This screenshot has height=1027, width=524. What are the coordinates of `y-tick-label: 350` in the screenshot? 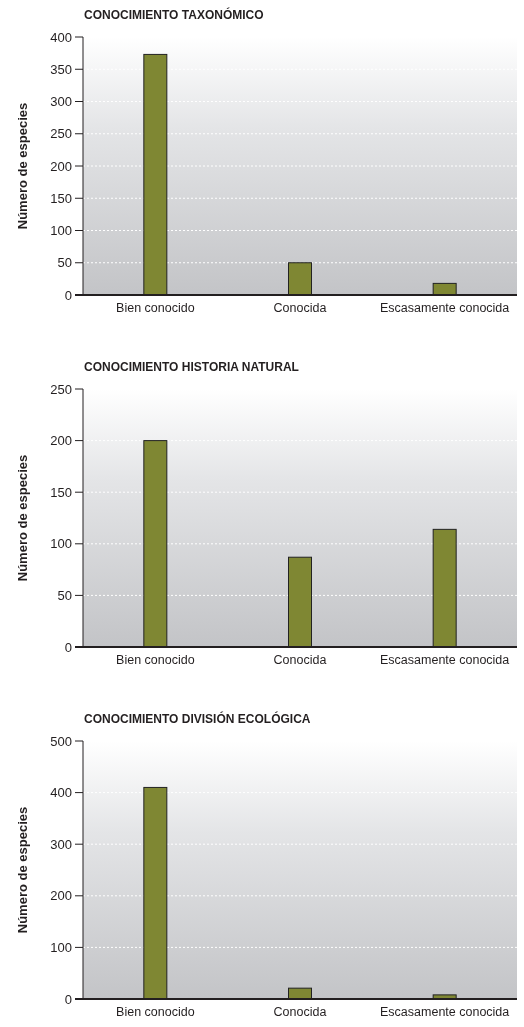 It's located at (61, 69).